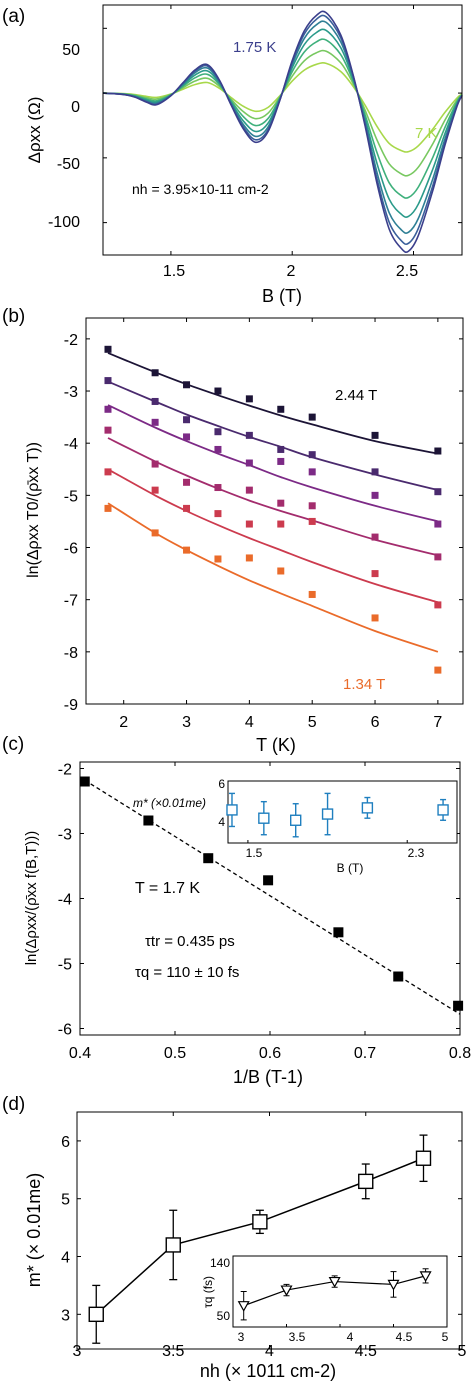  I want to click on d-inset-xtick-3: 3, so click(241, 1337).